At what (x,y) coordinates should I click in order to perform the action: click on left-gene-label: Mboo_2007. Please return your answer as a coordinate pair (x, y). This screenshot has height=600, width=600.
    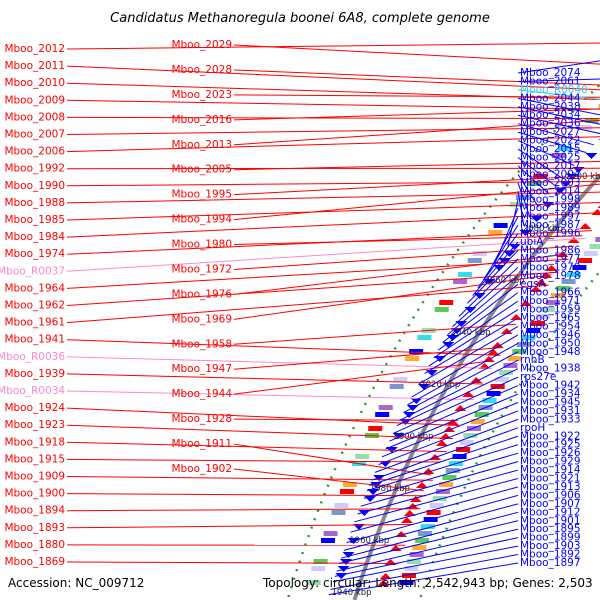
    Looking at the image, I should click on (34, 135).